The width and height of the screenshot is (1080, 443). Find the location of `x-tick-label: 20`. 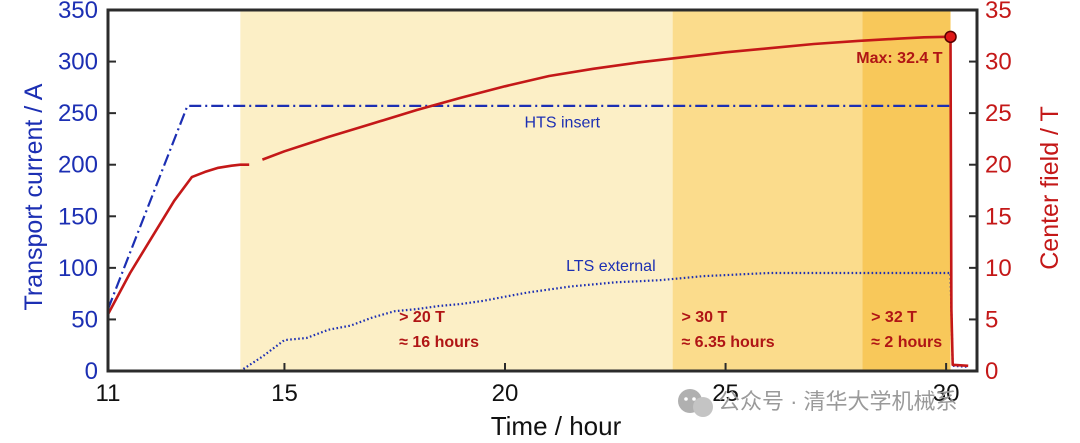

x-tick-label: 20 is located at coordinates (505, 393).